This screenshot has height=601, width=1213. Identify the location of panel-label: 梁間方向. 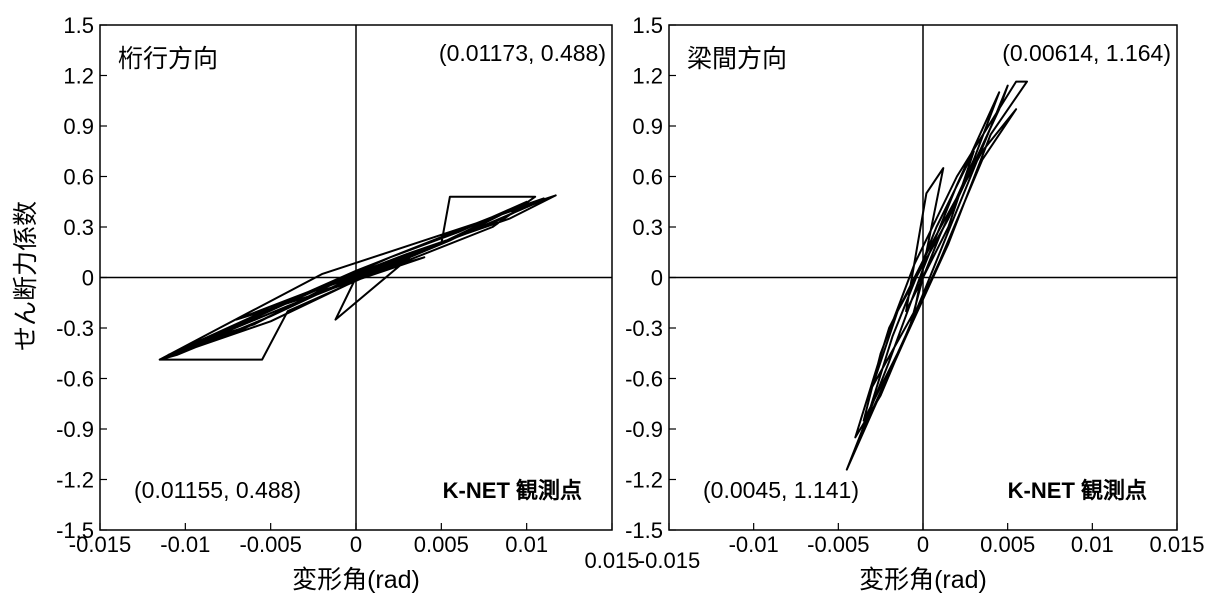
(737, 59).